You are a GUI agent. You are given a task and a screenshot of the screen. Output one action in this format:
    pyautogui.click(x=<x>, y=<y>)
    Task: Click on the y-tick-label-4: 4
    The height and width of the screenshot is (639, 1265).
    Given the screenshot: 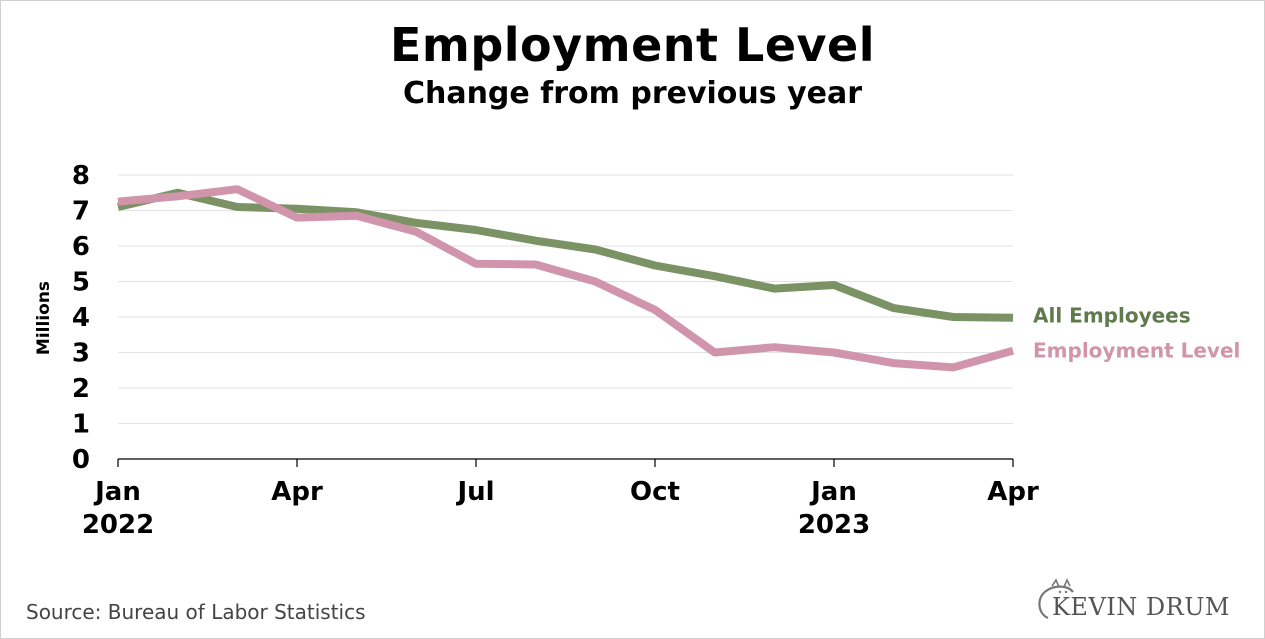 What is the action you would take?
    pyautogui.click(x=81, y=318)
    